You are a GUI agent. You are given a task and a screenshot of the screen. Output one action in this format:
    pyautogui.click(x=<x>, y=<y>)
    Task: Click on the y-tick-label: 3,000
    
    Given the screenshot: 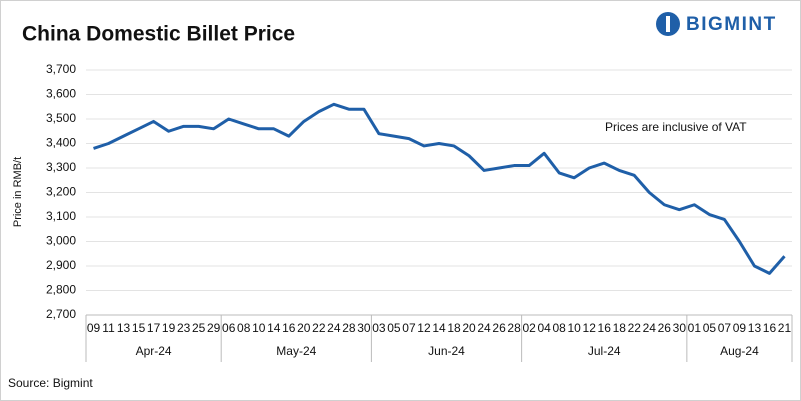 What is the action you would take?
    pyautogui.click(x=61, y=241)
    